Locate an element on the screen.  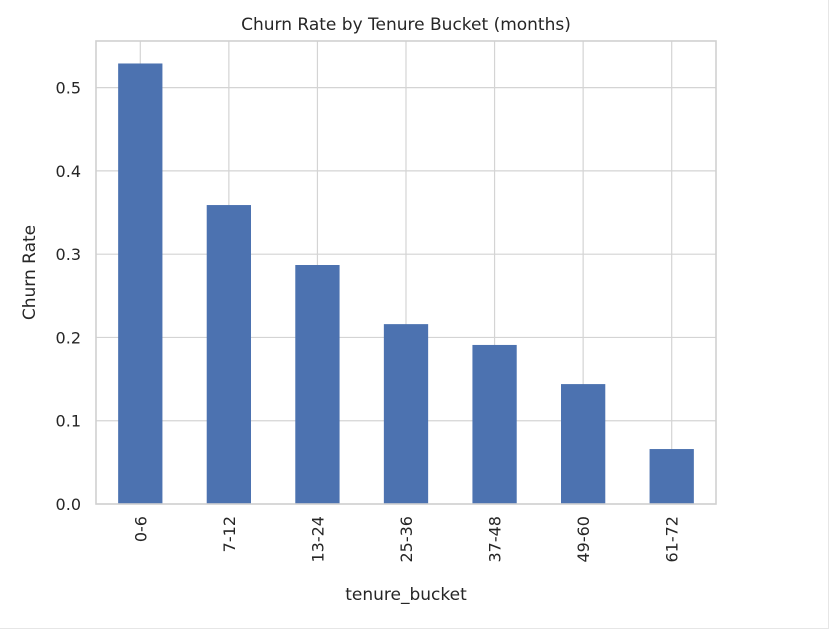
x-tick-labels: 0-6 7-12 13-24 25-36 37-48 49-60 61-72 is located at coordinates (406, 539).